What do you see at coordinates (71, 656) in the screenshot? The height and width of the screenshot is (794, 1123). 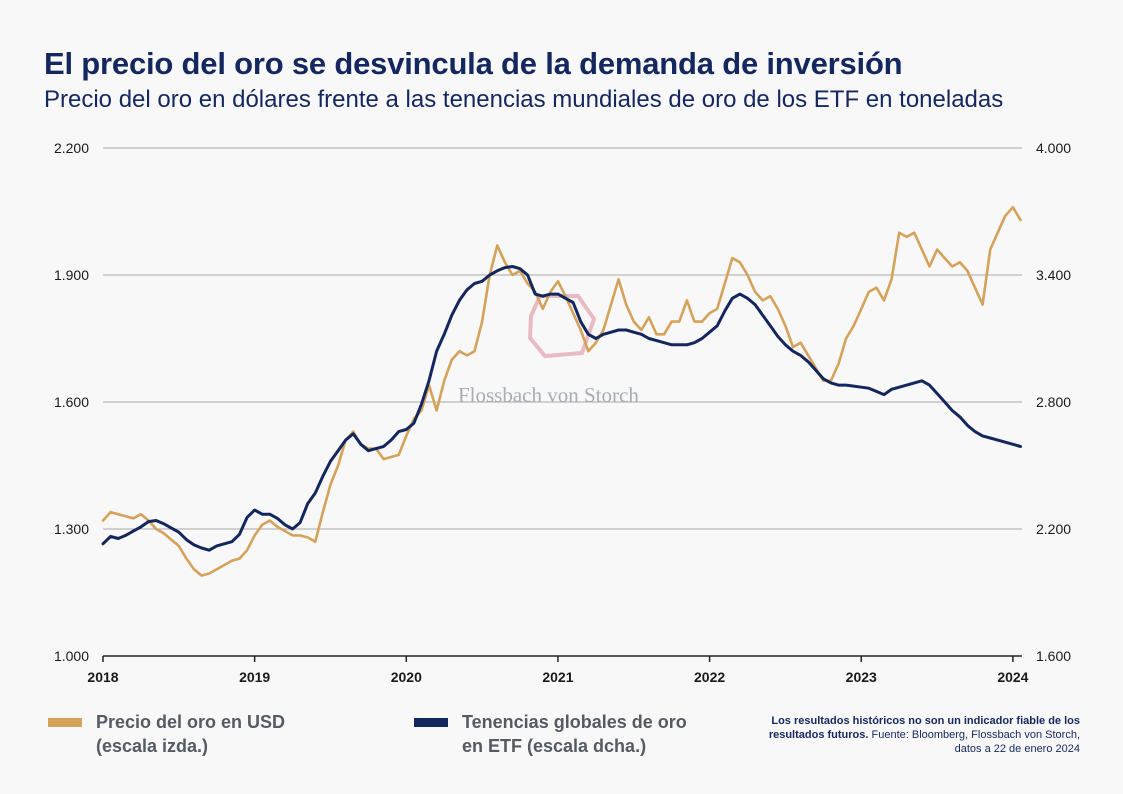 I see `y-left-tick-label: 1.000` at bounding box center [71, 656].